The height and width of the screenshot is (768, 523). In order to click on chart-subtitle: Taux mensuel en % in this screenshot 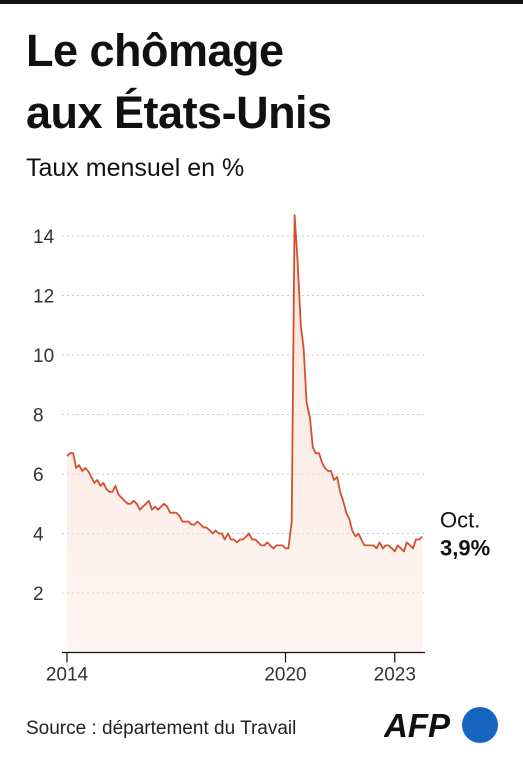, I will do `click(135, 168)`.